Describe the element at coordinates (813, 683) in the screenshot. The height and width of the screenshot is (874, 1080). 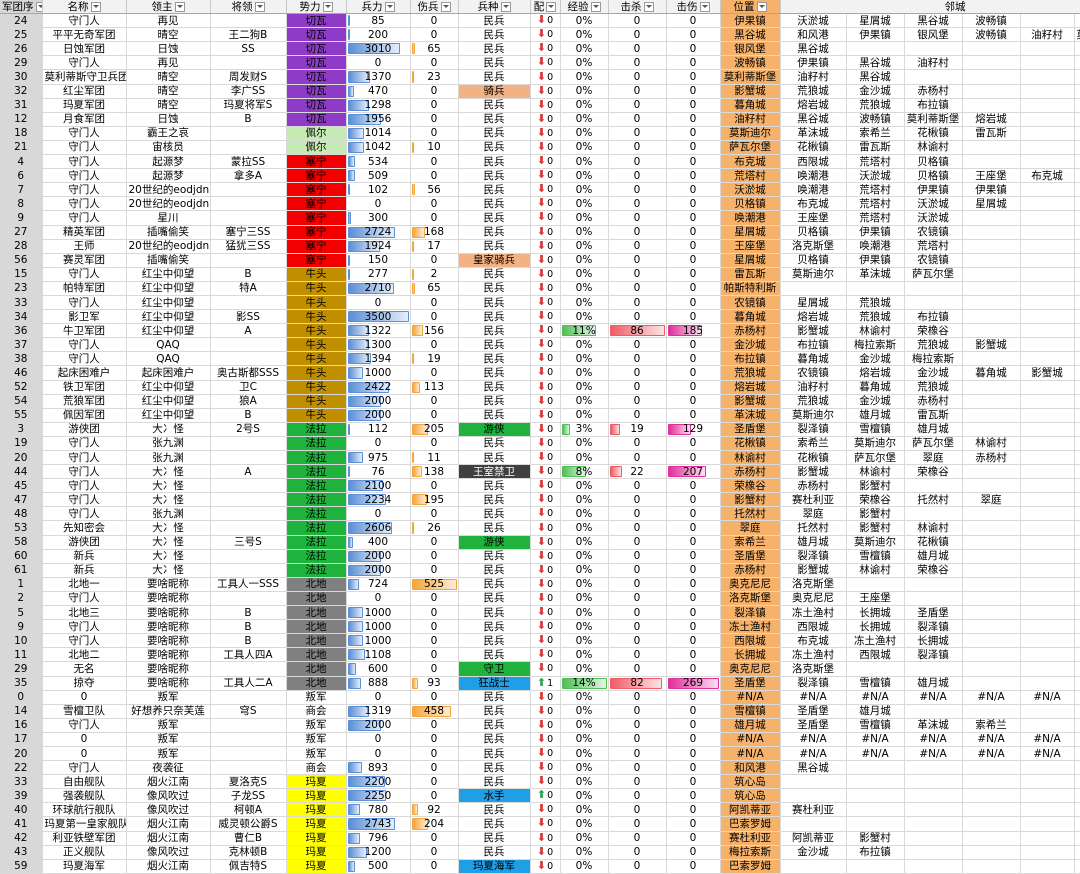
I see `cell-neighbor: 裂泽镇` at that location.